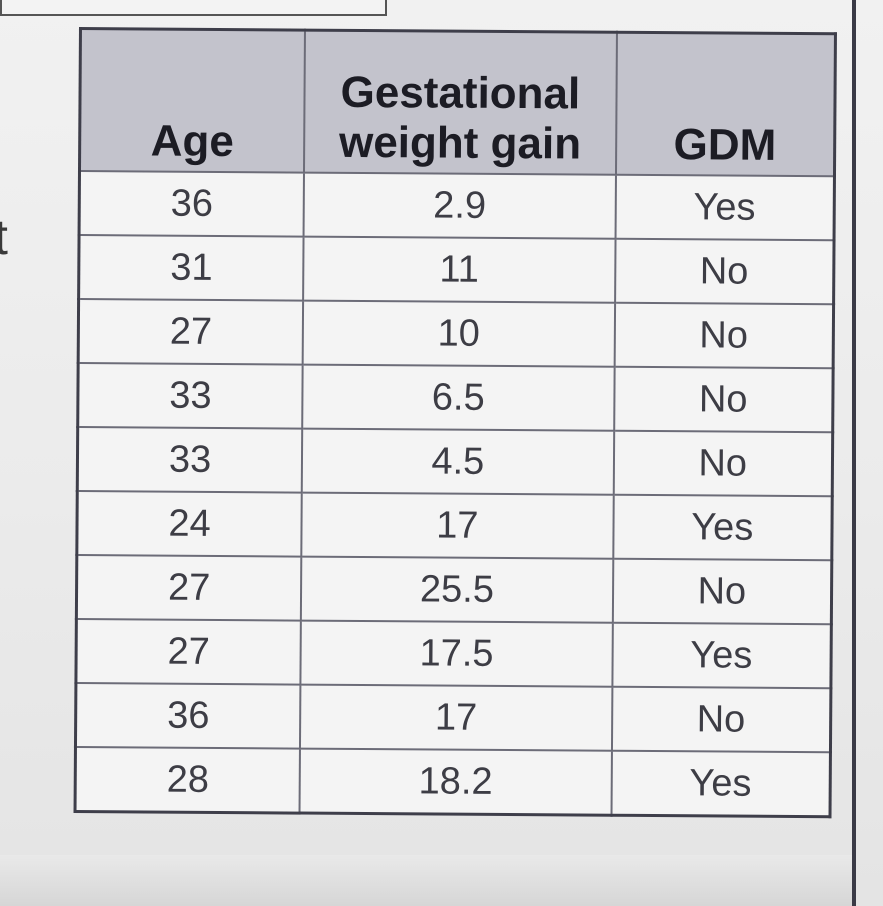 Image resolution: width=883 pixels, height=906 pixels. Describe the element at coordinates (459, 205) in the screenshot. I see `cell-gestational-weight-gain: 2.9` at that location.